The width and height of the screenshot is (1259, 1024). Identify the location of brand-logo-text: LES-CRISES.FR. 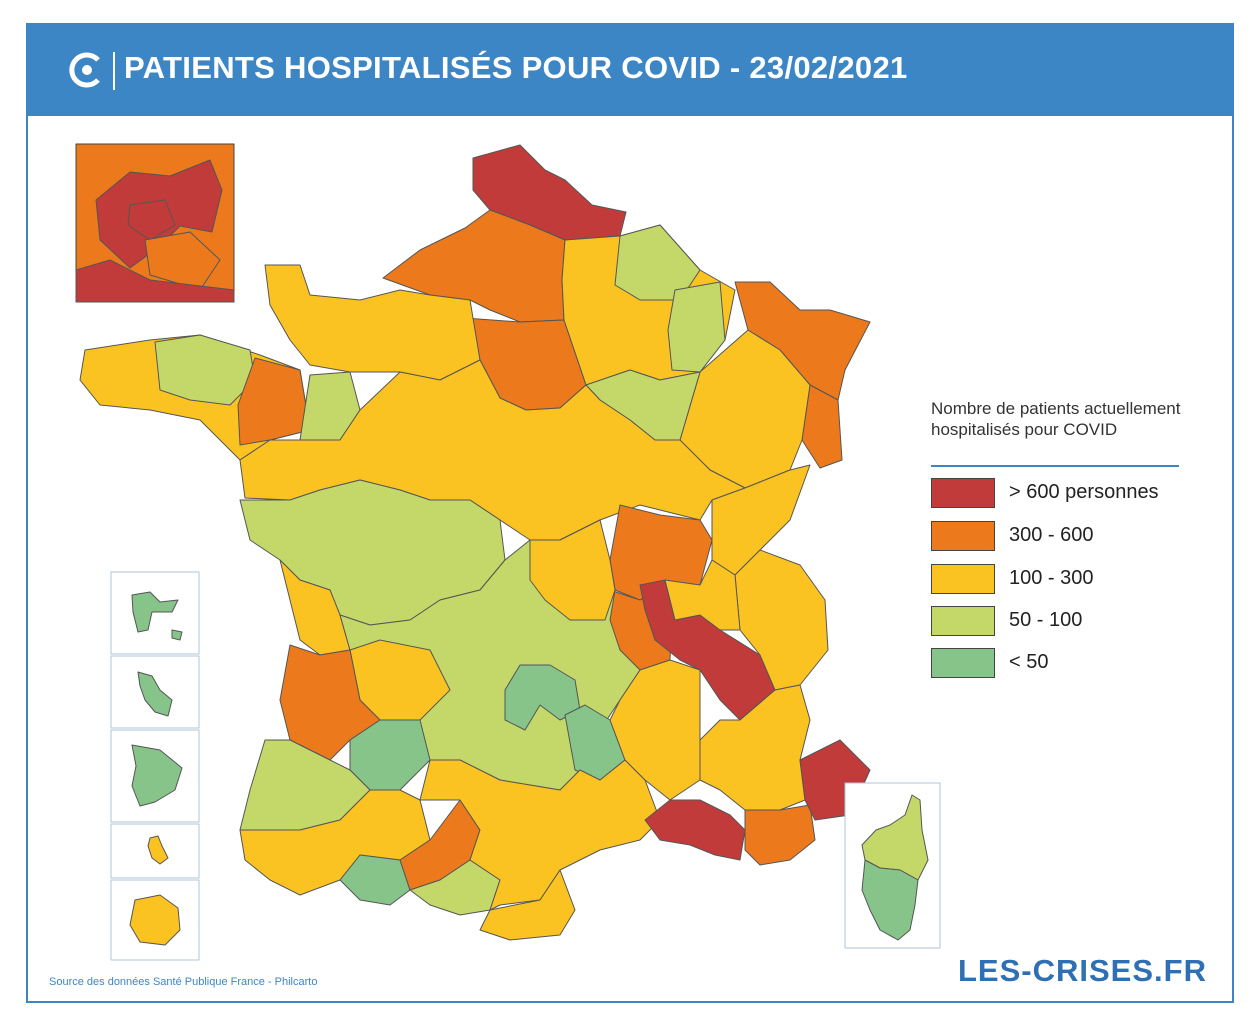
(1082, 970).